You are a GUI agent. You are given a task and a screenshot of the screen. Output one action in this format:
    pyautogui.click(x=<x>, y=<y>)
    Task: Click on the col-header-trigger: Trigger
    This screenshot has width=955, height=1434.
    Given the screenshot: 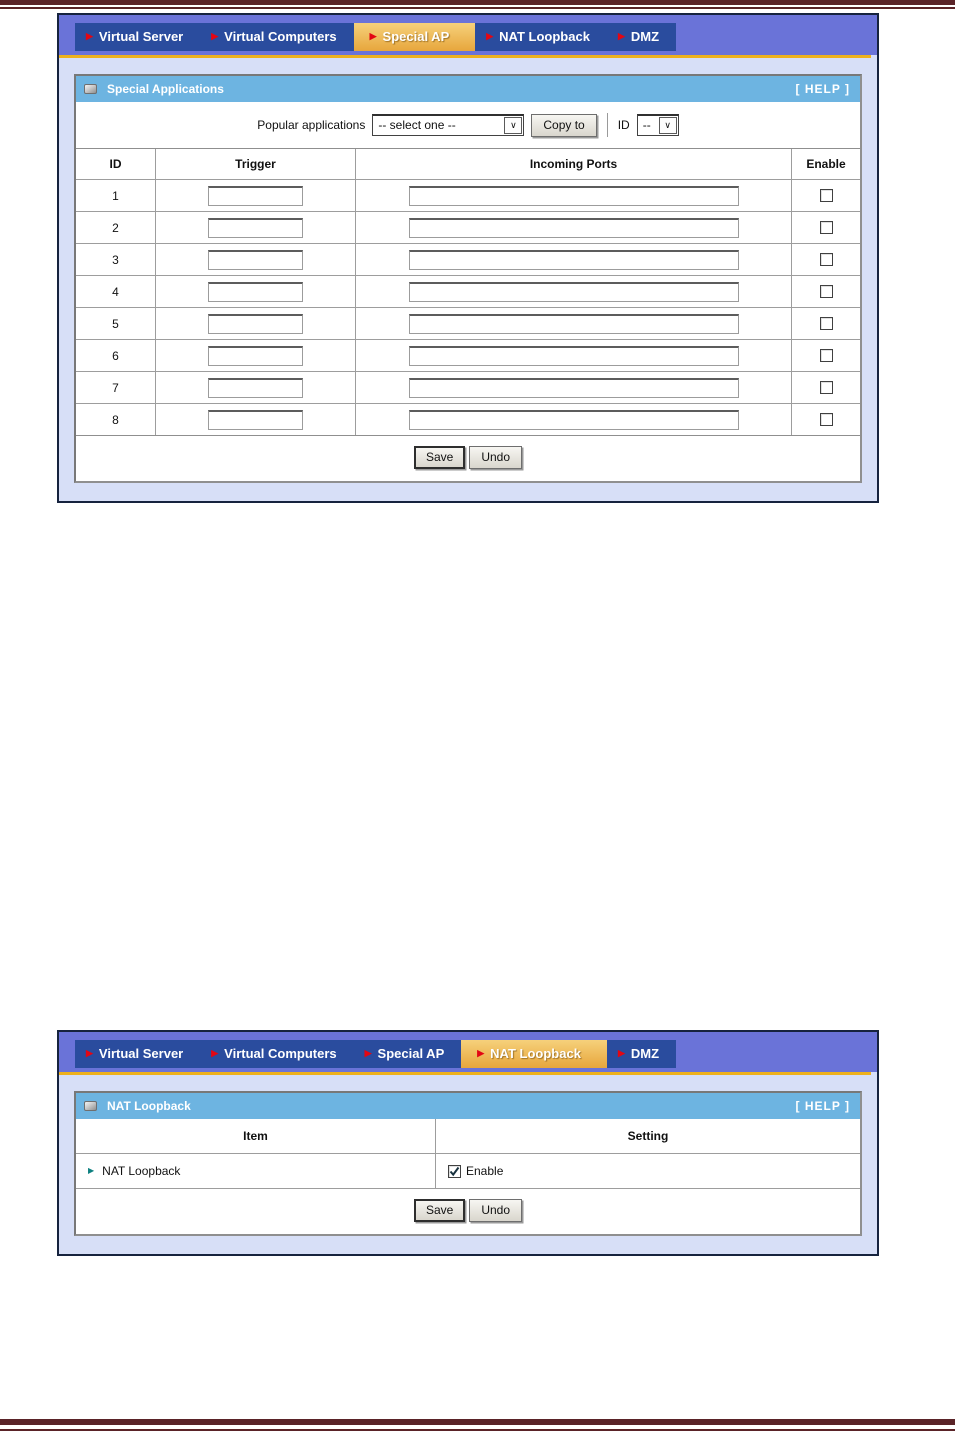 What is the action you would take?
    pyautogui.click(x=256, y=164)
    